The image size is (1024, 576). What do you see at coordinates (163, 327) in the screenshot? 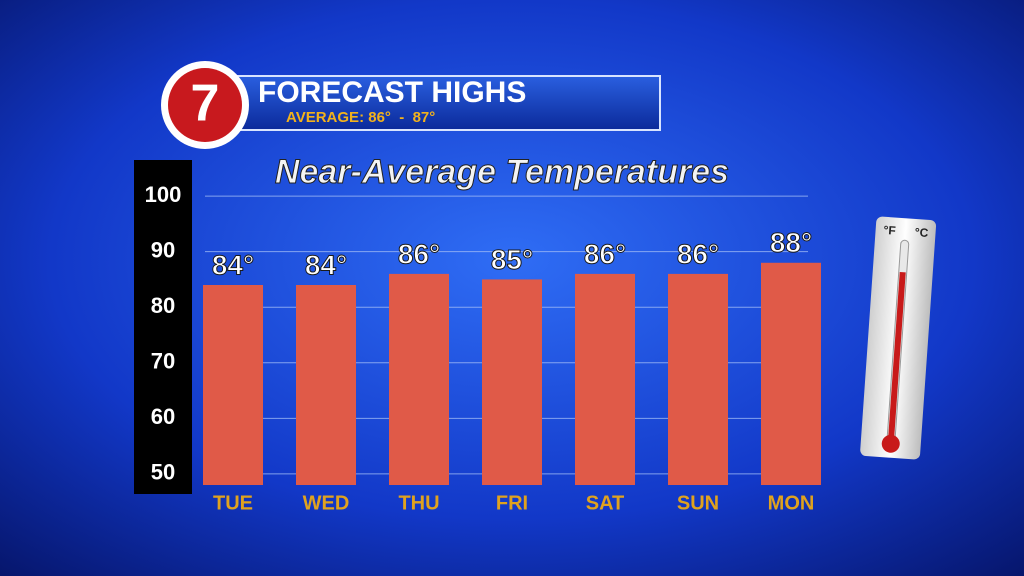
I see `y-axis-panel` at bounding box center [163, 327].